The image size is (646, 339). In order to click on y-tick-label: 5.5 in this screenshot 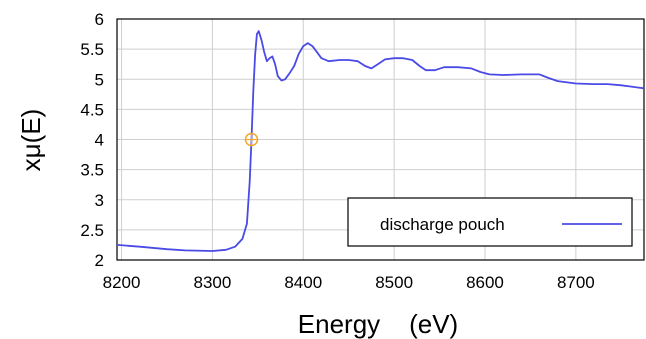, I will do `click(92, 49)`.